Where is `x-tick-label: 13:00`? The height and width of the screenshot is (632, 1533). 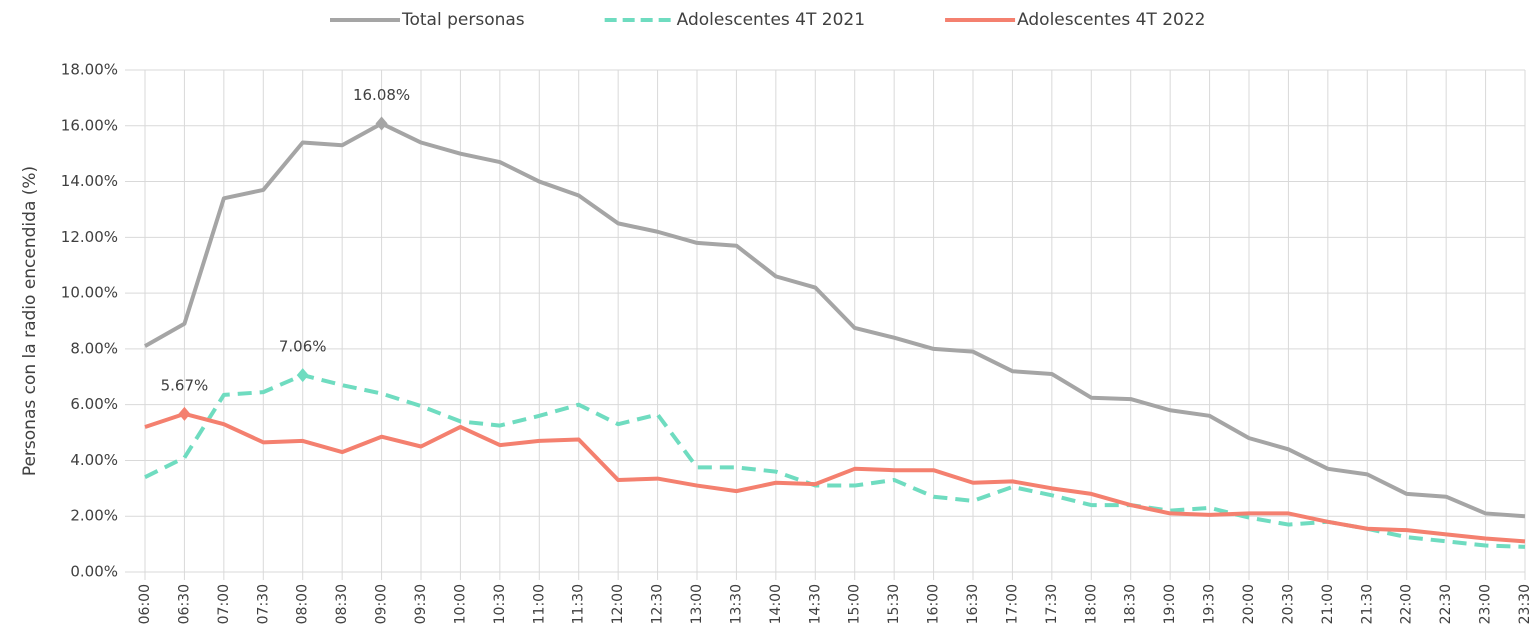
x-tick-label: 13:00 is located at coordinates (697, 604).